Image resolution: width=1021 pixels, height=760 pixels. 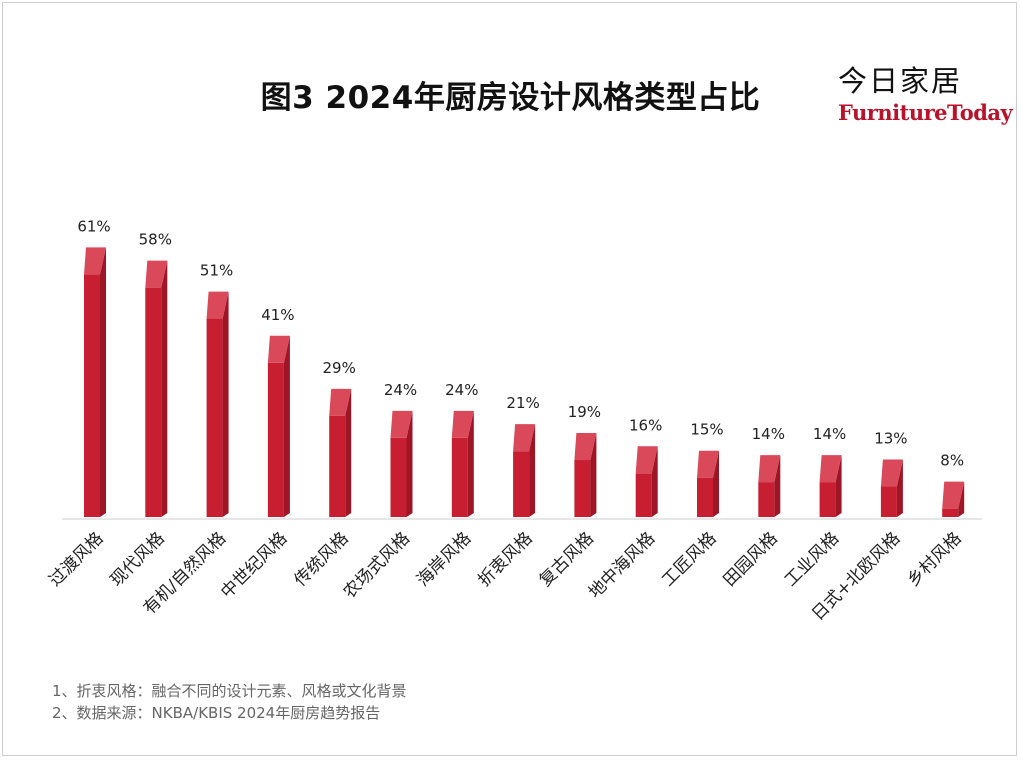 What do you see at coordinates (155, 240) in the screenshot?
I see `data-label: 58%` at bounding box center [155, 240].